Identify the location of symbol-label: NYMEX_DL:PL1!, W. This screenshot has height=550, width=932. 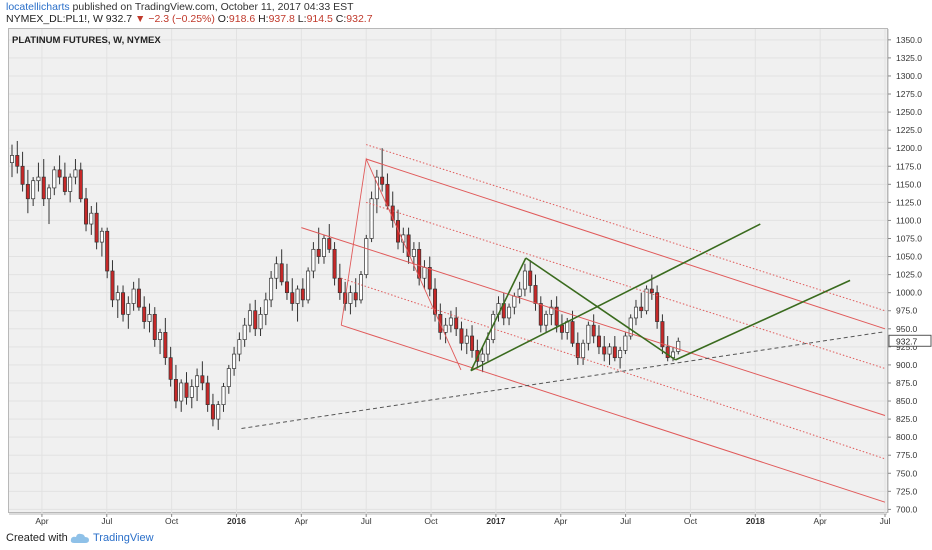
(54, 19).